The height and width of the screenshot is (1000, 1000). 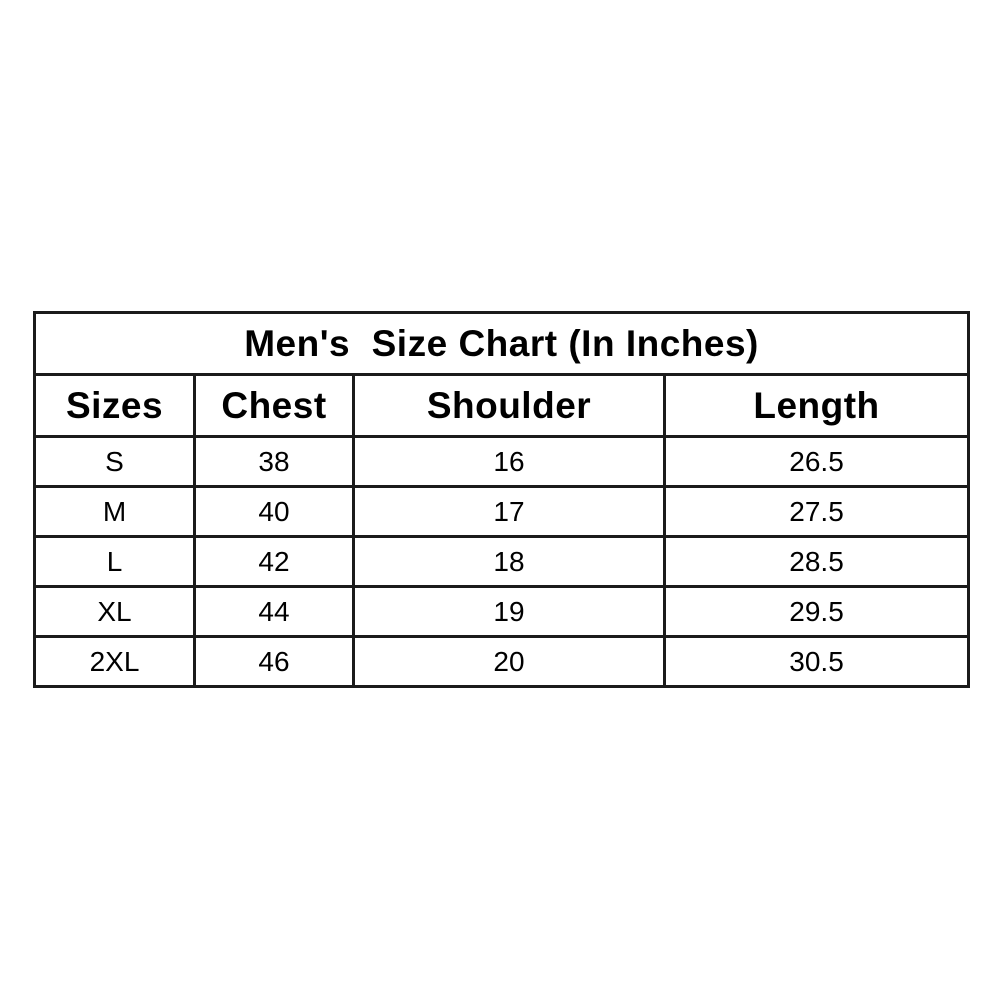 What do you see at coordinates (274, 405) in the screenshot?
I see `column-header-chest: Chest` at bounding box center [274, 405].